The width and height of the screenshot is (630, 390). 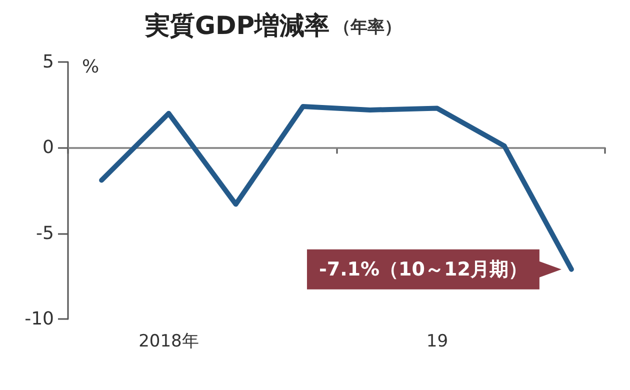 What do you see at coordinates (168, 342) in the screenshot?
I see `x-tick-label: 2018年` at bounding box center [168, 342].